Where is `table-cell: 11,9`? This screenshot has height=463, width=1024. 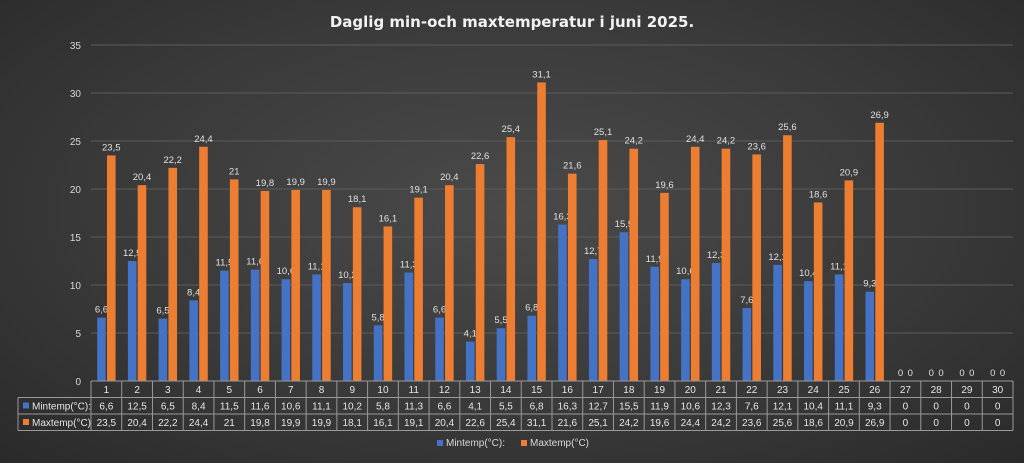 table-cell: 11,9 is located at coordinates (659, 407).